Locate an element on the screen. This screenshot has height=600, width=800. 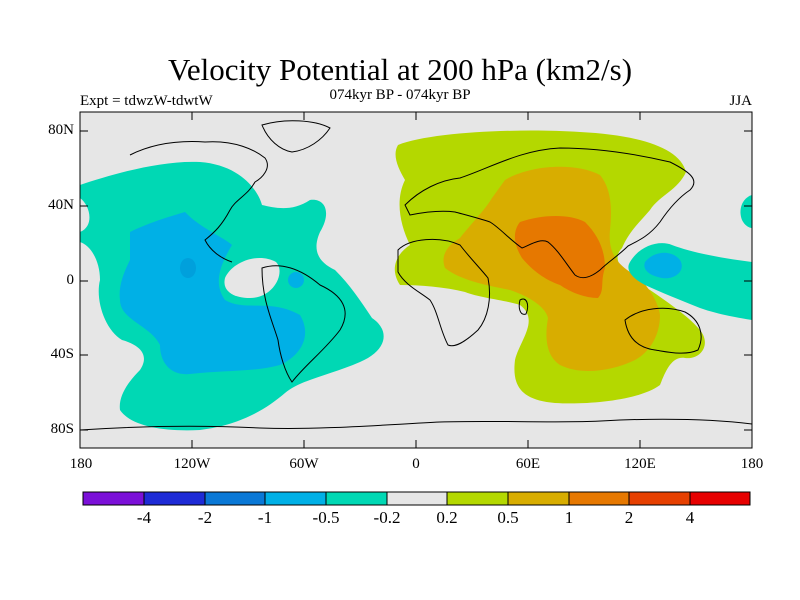
region-negative-west-pacific-core is located at coordinates (663, 265).